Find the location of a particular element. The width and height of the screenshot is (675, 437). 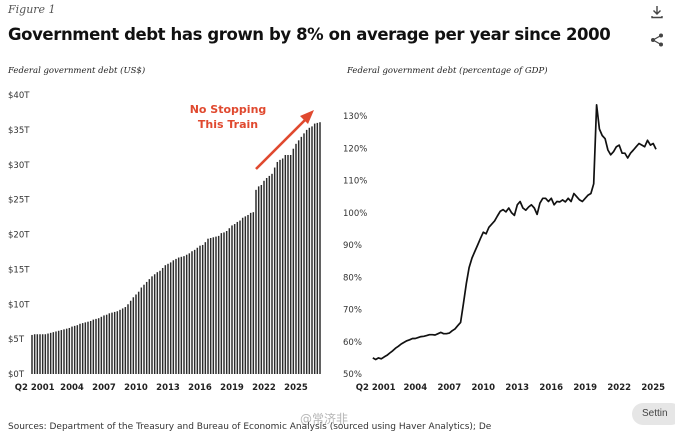

y-tick-label: $40T is located at coordinates (19, 96).